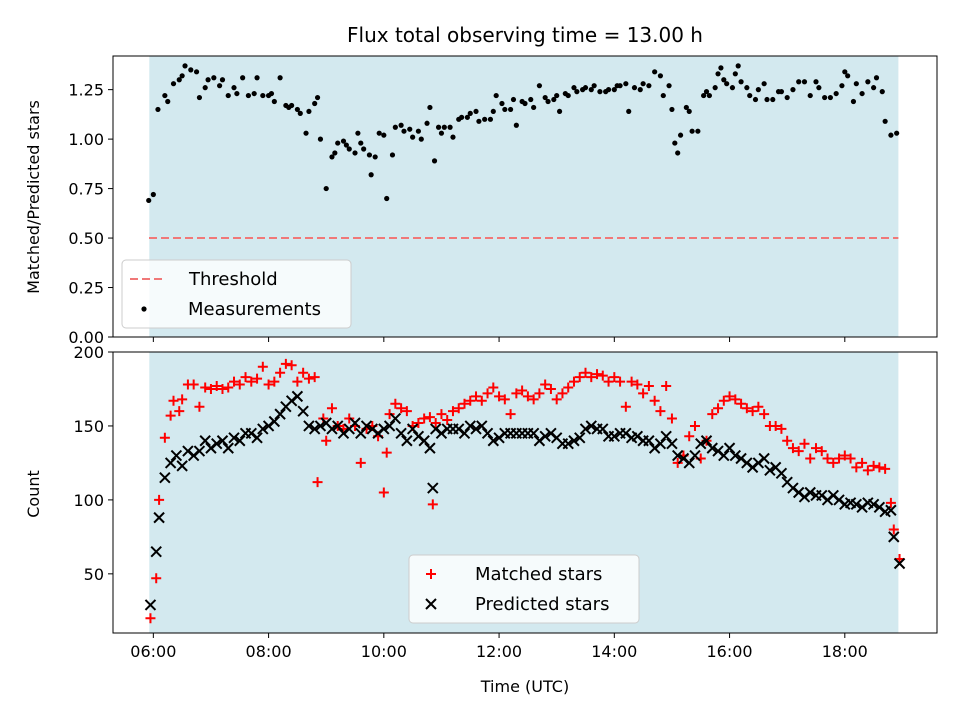  Describe the element at coordinates (86, 189) in the screenshot. I see `y-tick-label: 0.75` at that location.